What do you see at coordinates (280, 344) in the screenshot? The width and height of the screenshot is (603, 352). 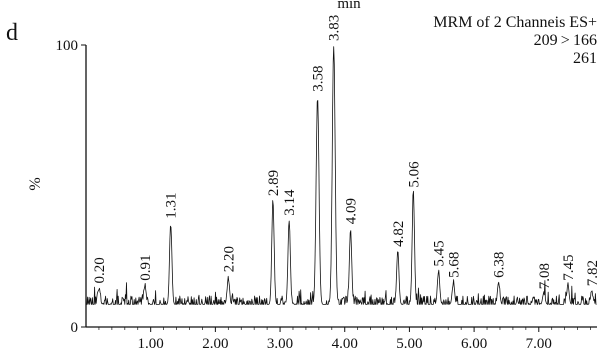 I see `x-tick-label: 3.00` at bounding box center [280, 344].